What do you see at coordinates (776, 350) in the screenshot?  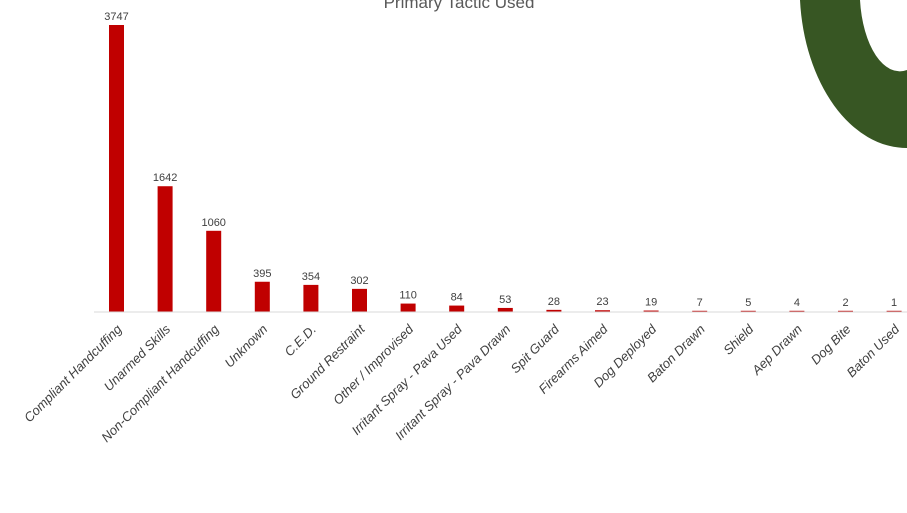 I see `category-label-14: Aep Drawn` at bounding box center [776, 350].